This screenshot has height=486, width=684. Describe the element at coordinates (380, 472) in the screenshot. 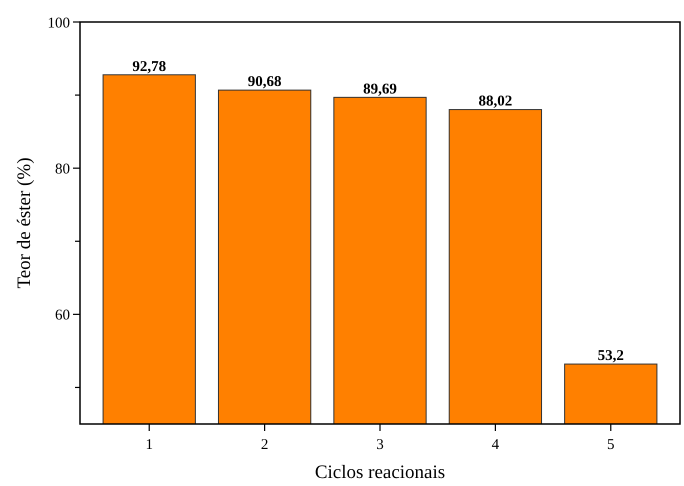

I see `x-axis-title: Ciclos reacionais` at that location.